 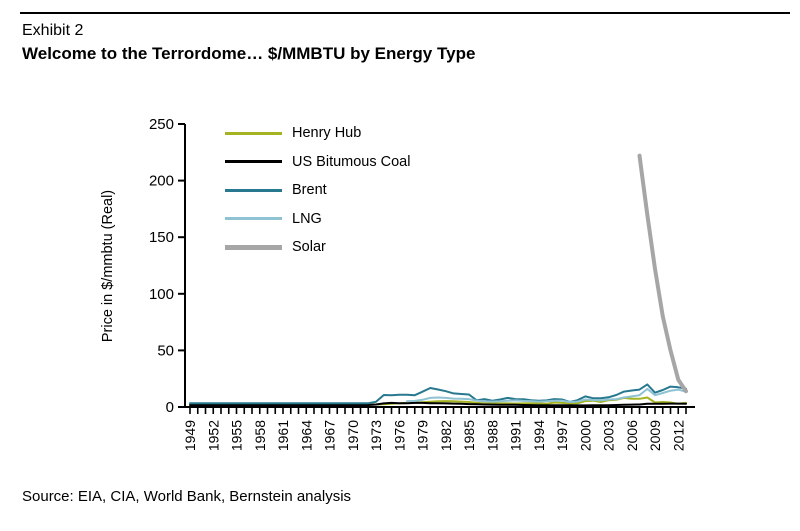 I want to click on series-line-lng, so click(x=546, y=395).